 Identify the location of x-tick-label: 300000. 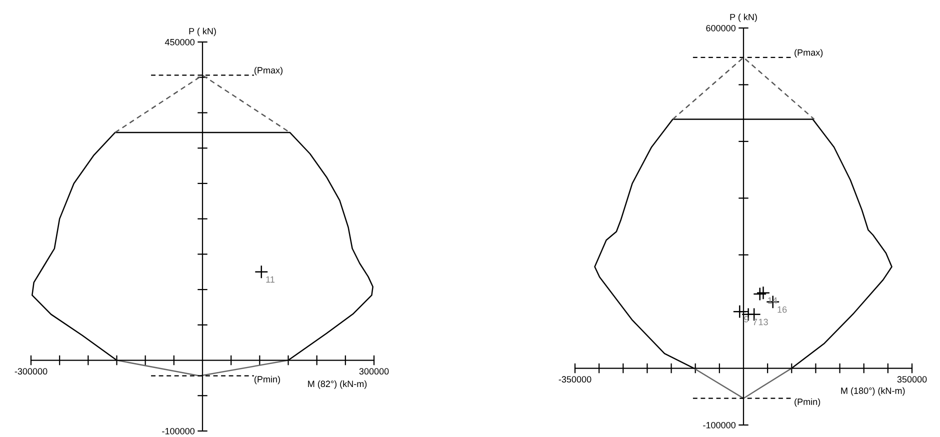
(374, 371).